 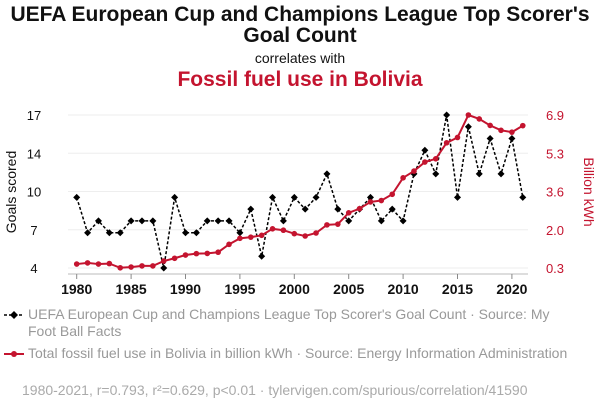 I want to click on y2-tick-label: 0.3, so click(x=555, y=268).